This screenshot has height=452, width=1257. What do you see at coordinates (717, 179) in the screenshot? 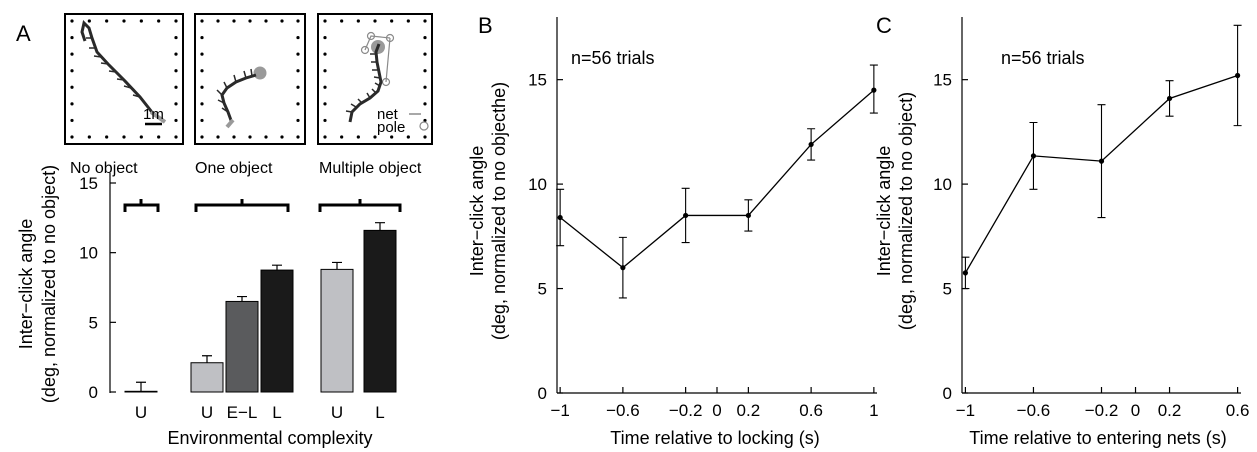
I see `series-line` at bounding box center [717, 179].